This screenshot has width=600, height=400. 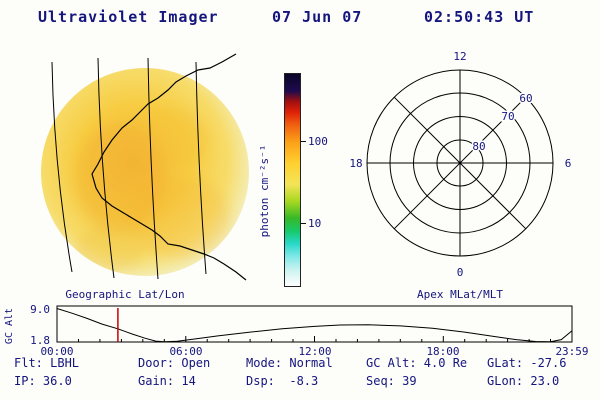 I want to click on coastline-overlay, so click(x=169, y=167).